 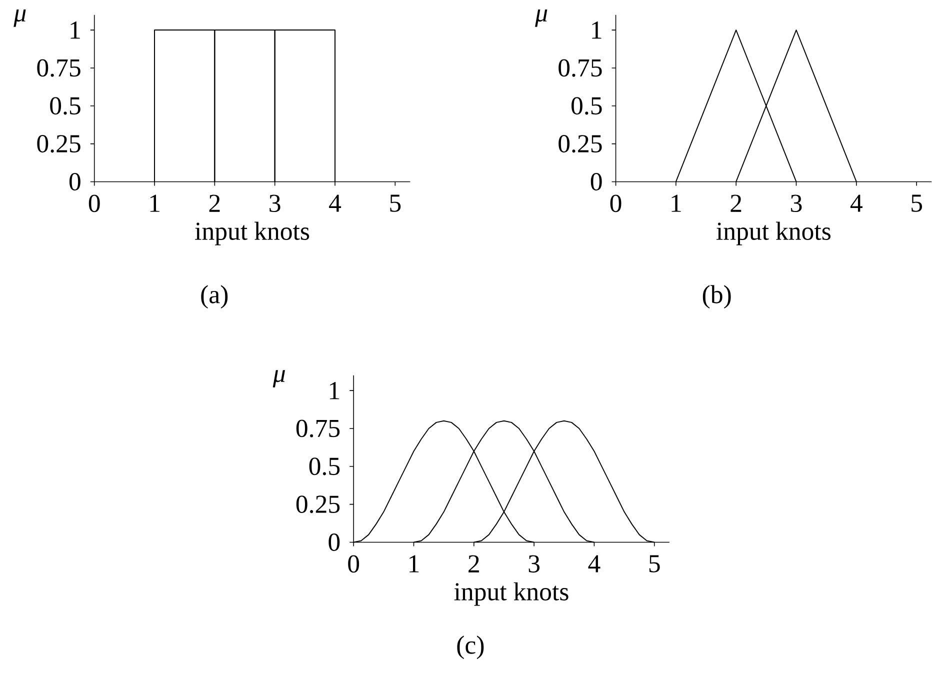 I want to click on text: (c), so click(x=470, y=647).